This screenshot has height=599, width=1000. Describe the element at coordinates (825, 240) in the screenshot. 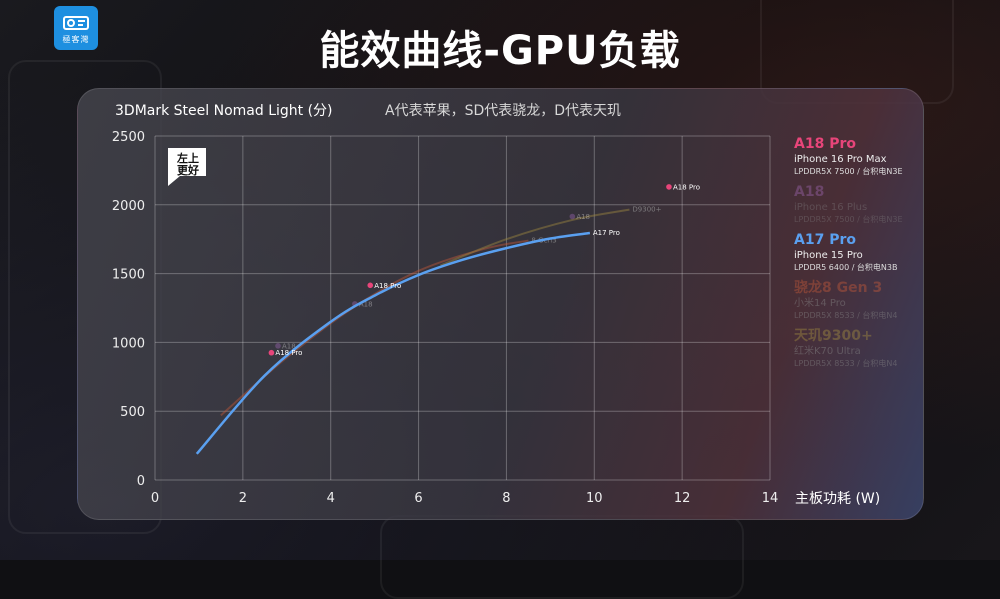

I see `legend-name: A17 Pro` at that location.